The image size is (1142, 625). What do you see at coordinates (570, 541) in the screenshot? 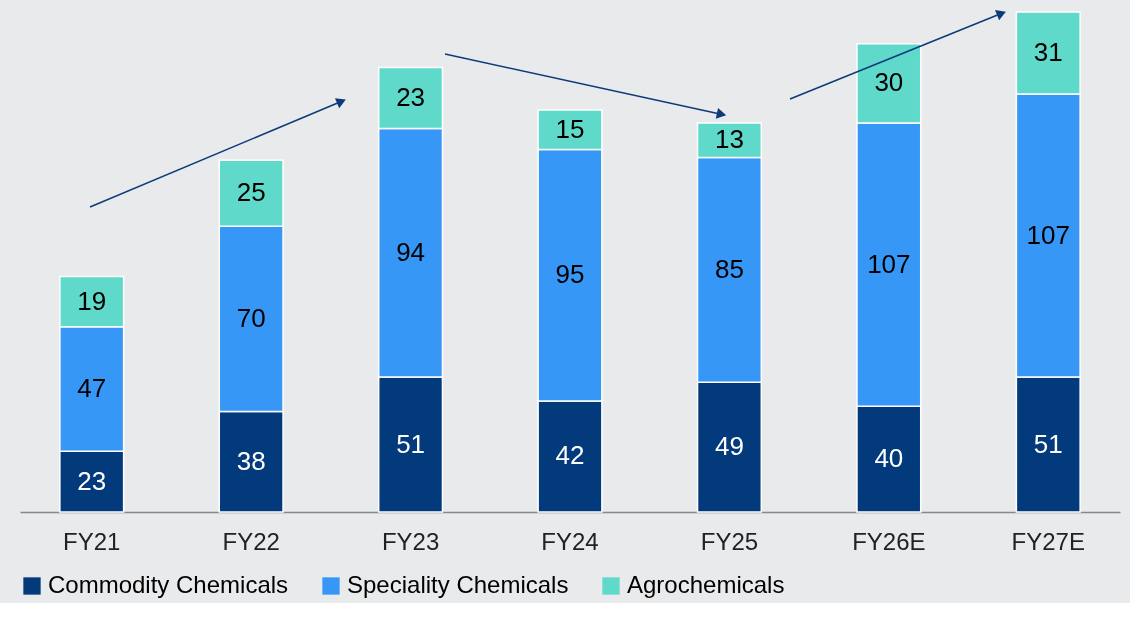
I see `x-tick-label: FY24` at bounding box center [570, 541].